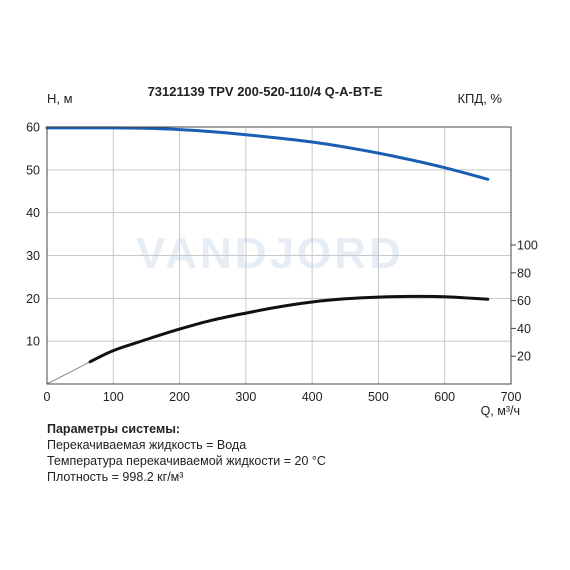 The image size is (570, 570). Describe the element at coordinates (33, 342) in the screenshot. I see `y-left-tick-label: 10` at that location.